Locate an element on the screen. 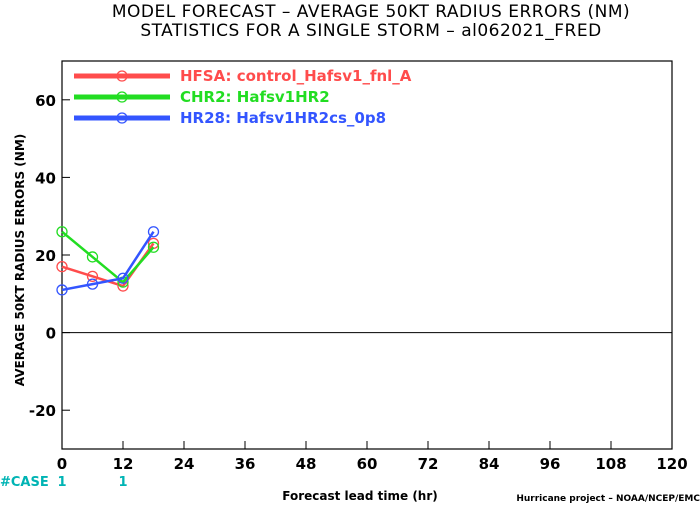  series-lines is located at coordinates (108, 261).